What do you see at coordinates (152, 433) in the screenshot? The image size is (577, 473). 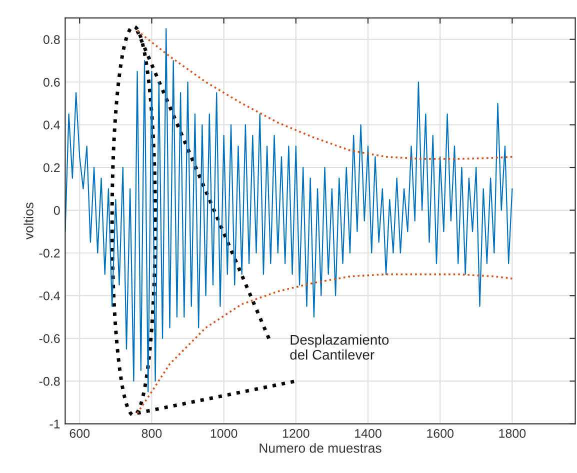 I see `x-tick-label: 800` at bounding box center [152, 433].